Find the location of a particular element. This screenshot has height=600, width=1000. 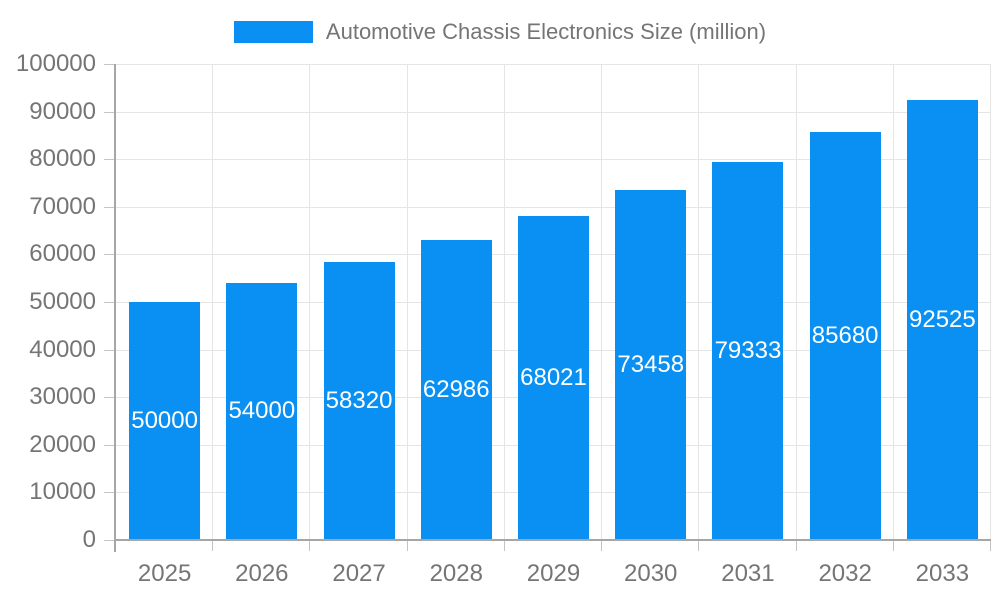

x-tick-label: 2028 is located at coordinates (456, 573).